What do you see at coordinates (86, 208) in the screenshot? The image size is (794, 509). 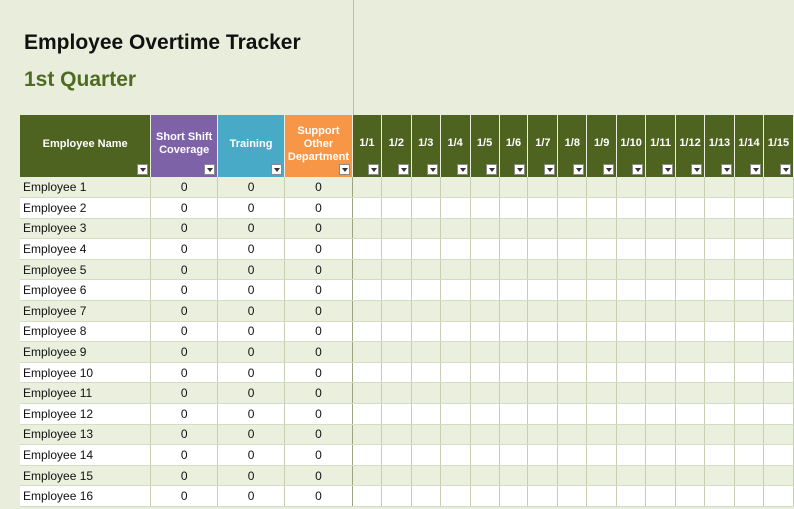 I see `name-cell: Employee 2` at bounding box center [86, 208].